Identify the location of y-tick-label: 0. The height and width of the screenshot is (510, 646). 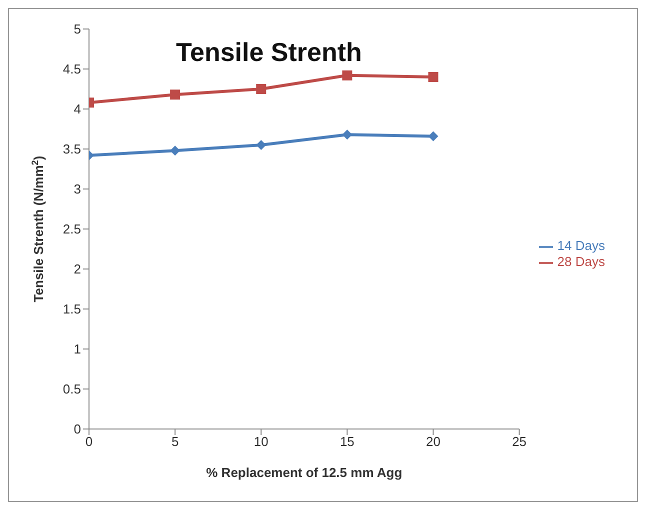
(77, 429).